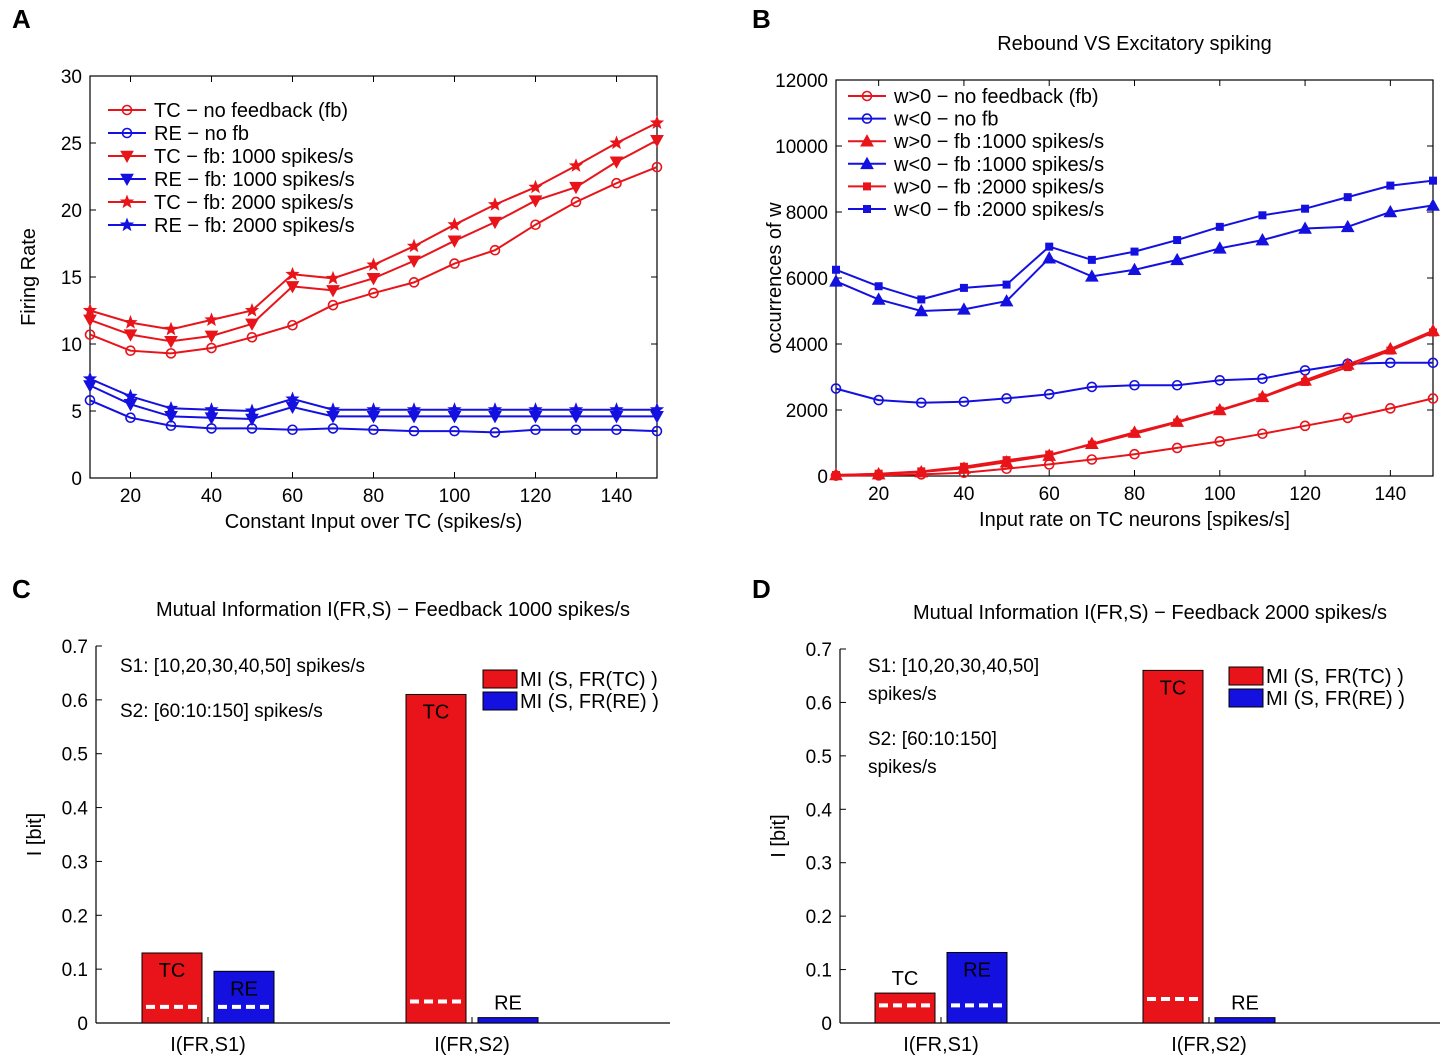 The image size is (1450, 1059). I want to click on legend-entry: MI (S, FR(RE) ), so click(1335, 699).